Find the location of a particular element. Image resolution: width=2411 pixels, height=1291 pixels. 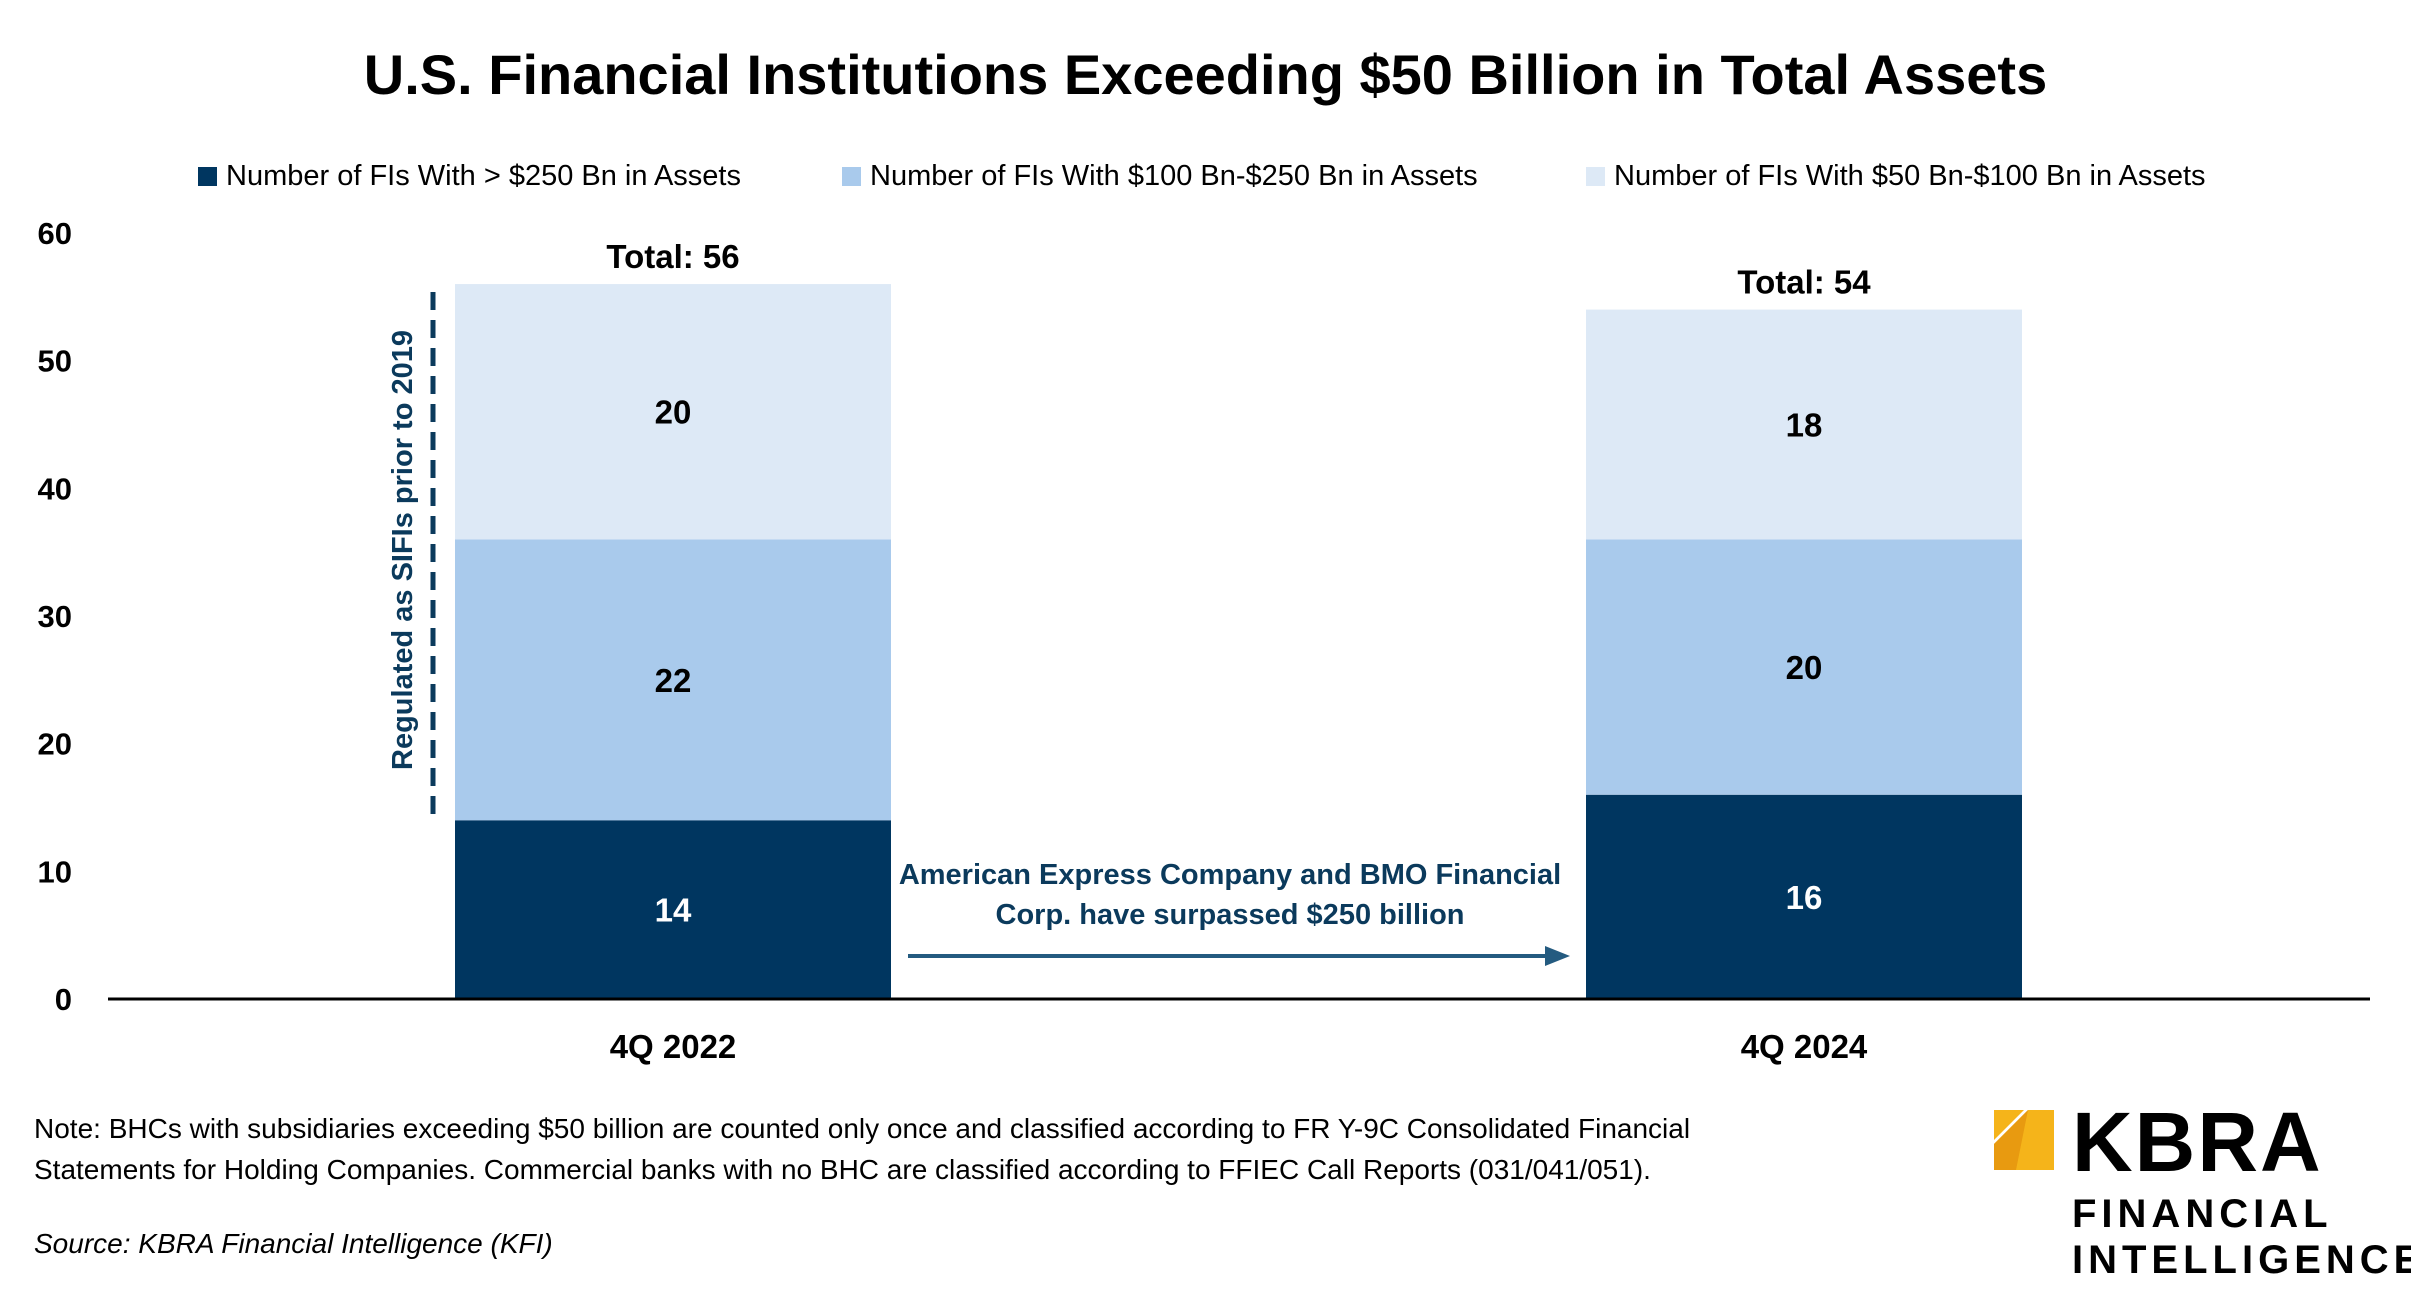

y-tick-label-30: 30 is located at coordinates (55, 616).